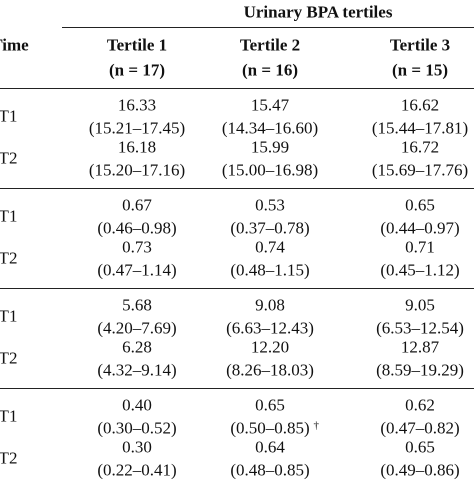  Describe the element at coordinates (270, 228) in the screenshot. I see `cell-ci: (0.37–0.78)` at that location.